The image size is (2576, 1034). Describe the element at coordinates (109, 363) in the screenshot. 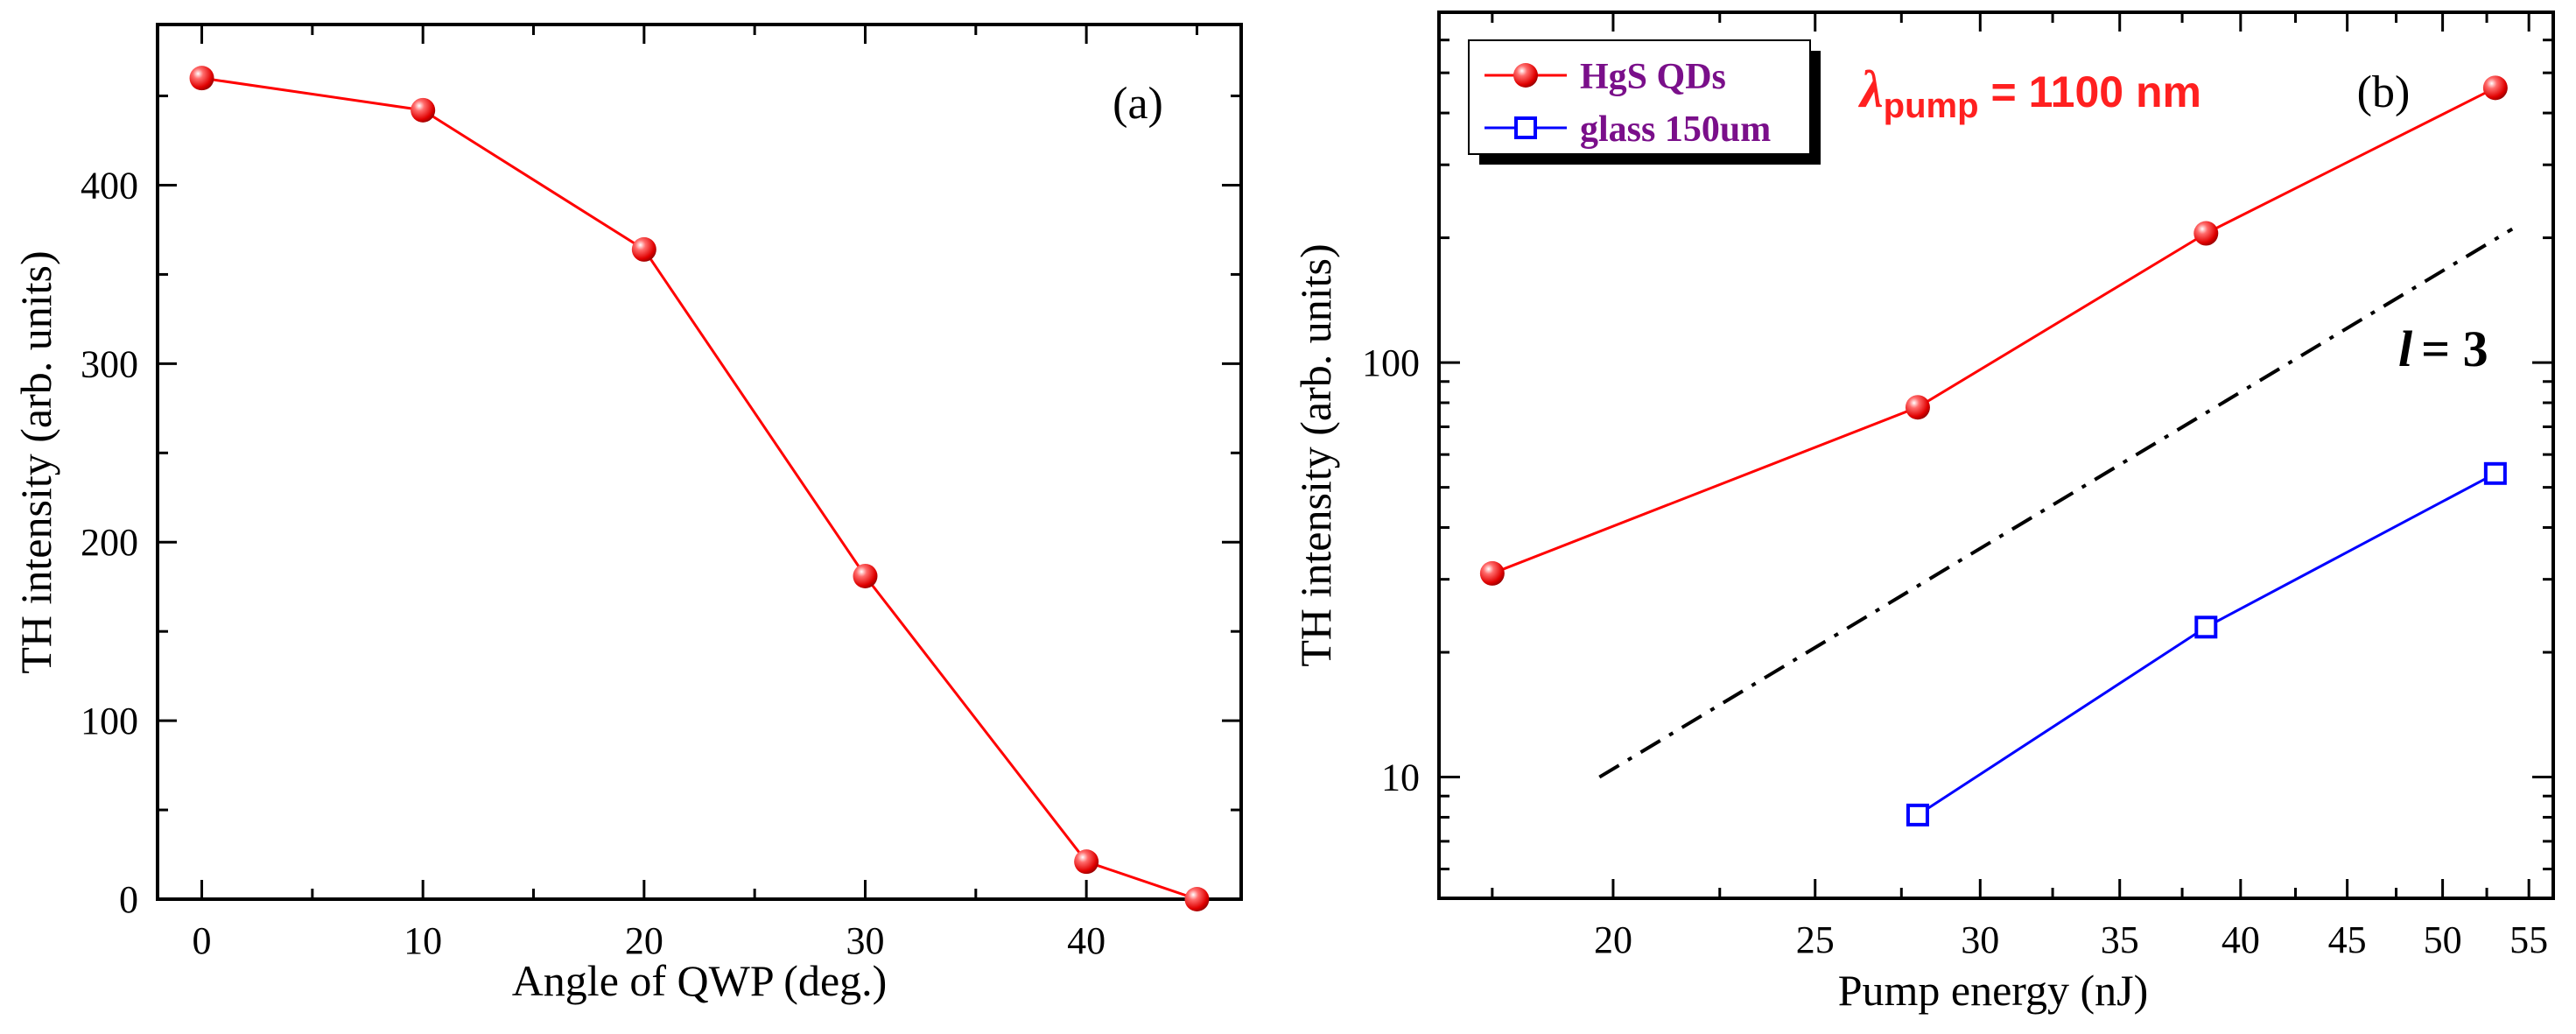

I see `y-tick-label: 300` at that location.